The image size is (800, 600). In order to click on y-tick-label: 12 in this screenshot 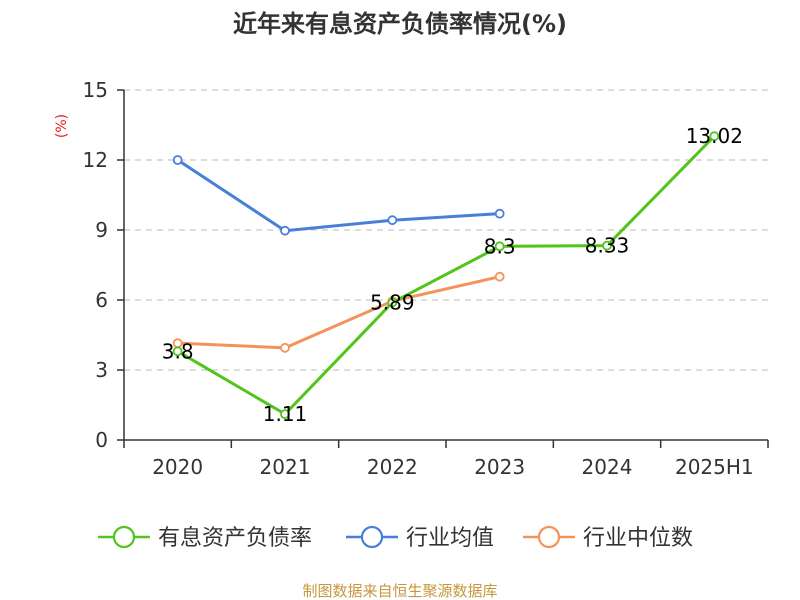, I will do `click(95, 160)`.